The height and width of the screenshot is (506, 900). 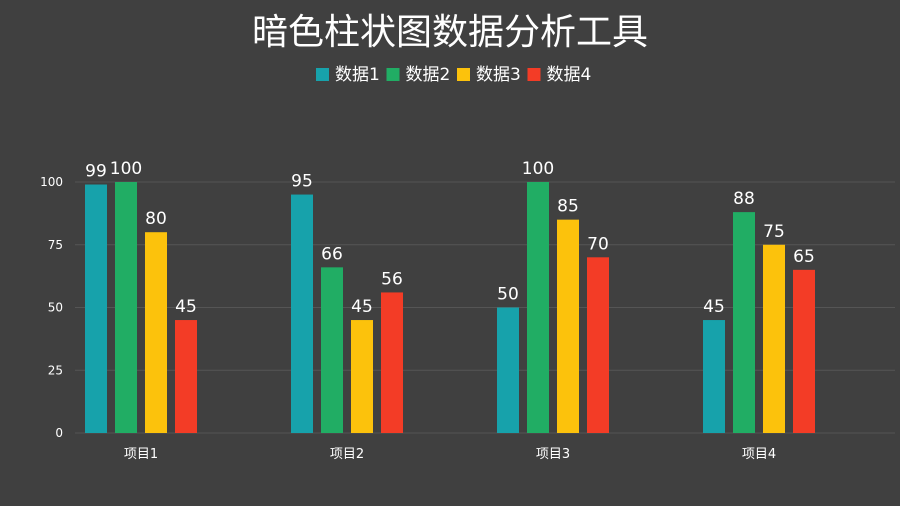 I want to click on data-label: 70, so click(x=598, y=244).